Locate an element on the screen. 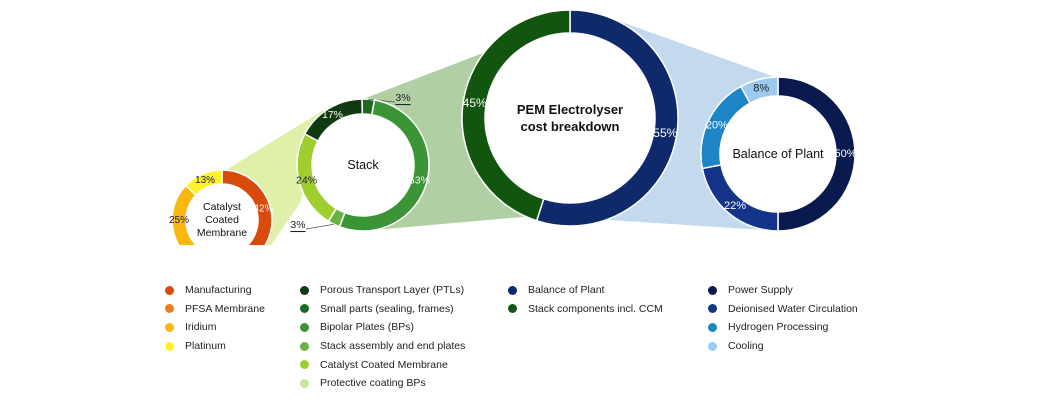 This screenshot has width=1060, height=400. stack-donut: 17% 3% 53% 3% 24% Stack is located at coordinates (360, 162).